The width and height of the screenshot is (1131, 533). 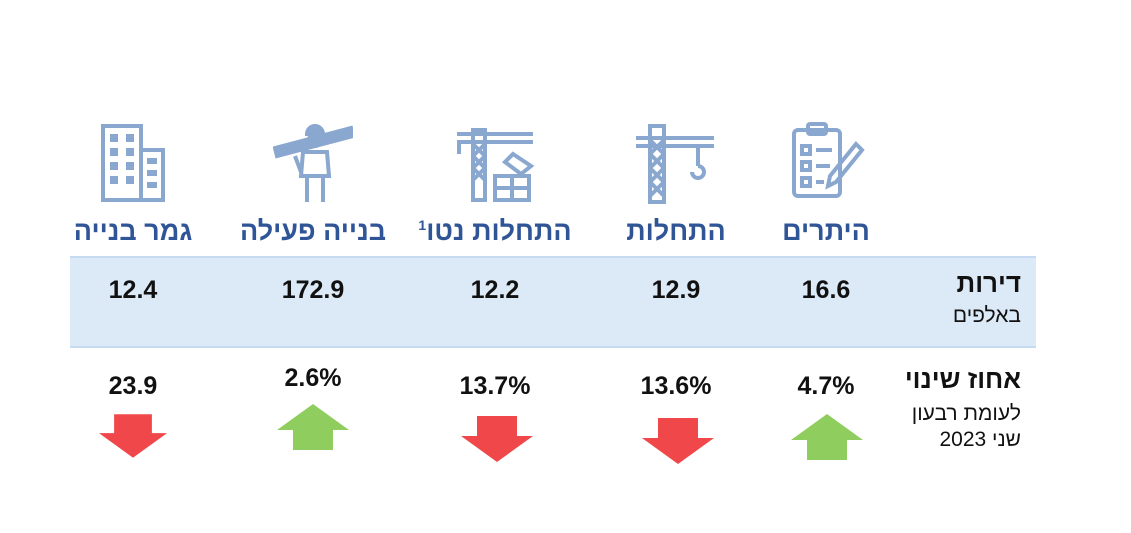 What do you see at coordinates (495, 386) in the screenshot?
I see `change-net-starts: 13.7%` at bounding box center [495, 386].